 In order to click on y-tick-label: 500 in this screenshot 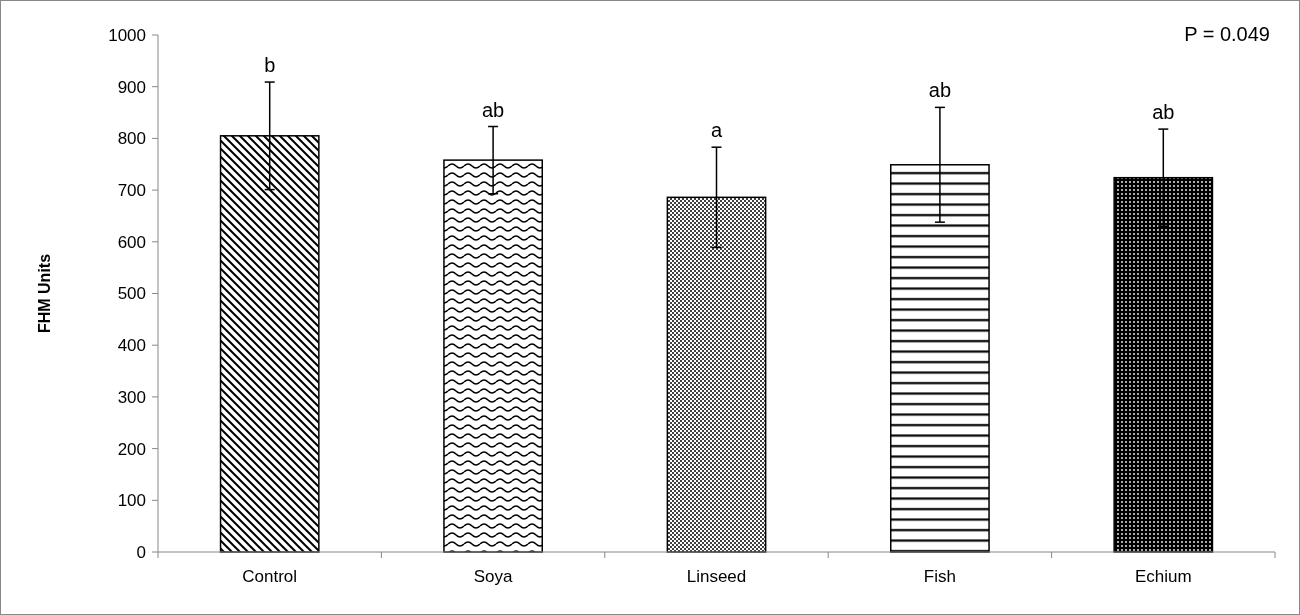, I will do `click(131, 294)`.